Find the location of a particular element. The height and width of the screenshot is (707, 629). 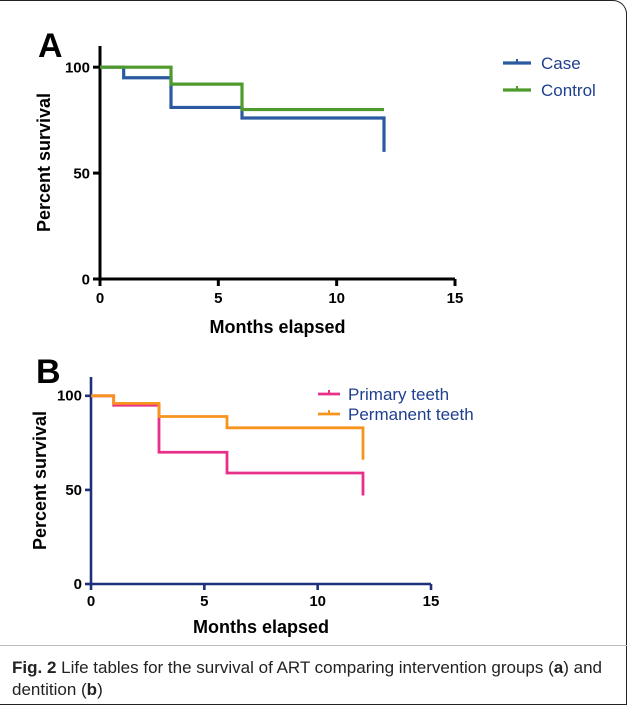

panel-a-legend-label: Control is located at coordinates (568, 90).